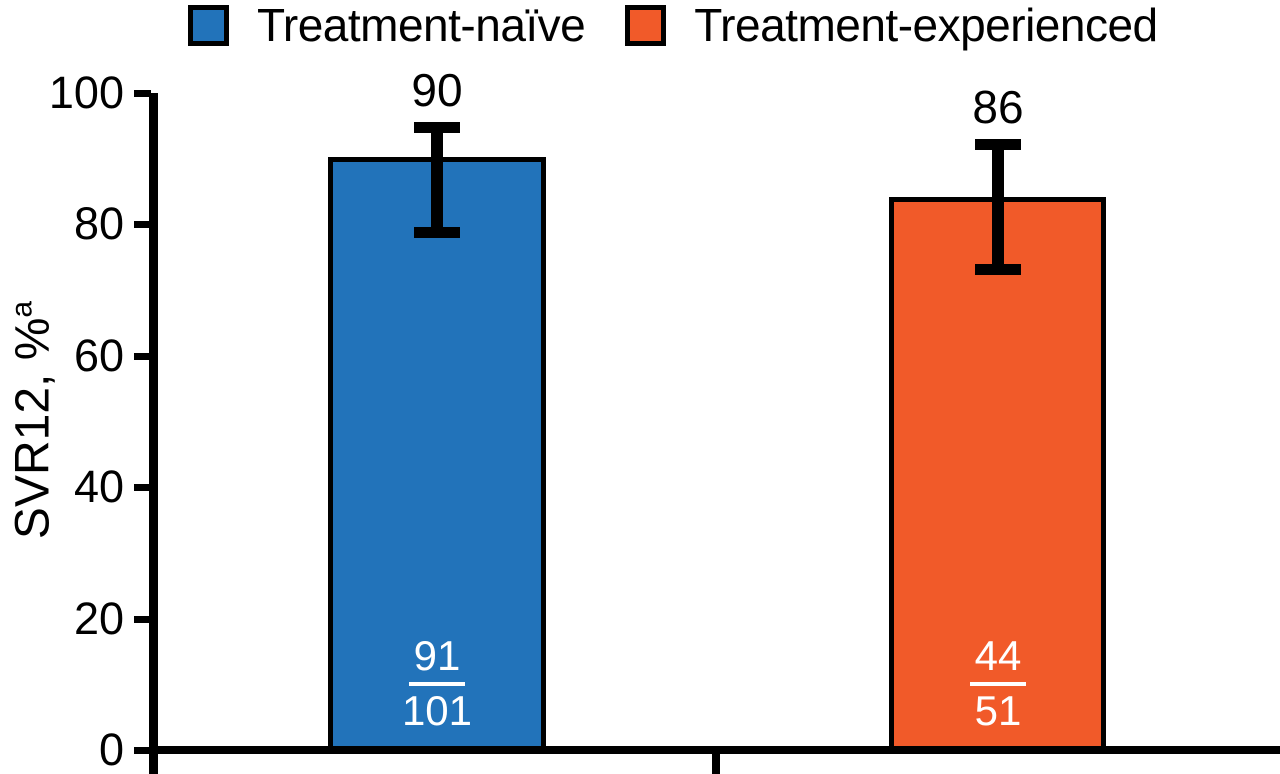  I want to click on bar-value-label-treatment-experienced: 86, so click(998, 107).